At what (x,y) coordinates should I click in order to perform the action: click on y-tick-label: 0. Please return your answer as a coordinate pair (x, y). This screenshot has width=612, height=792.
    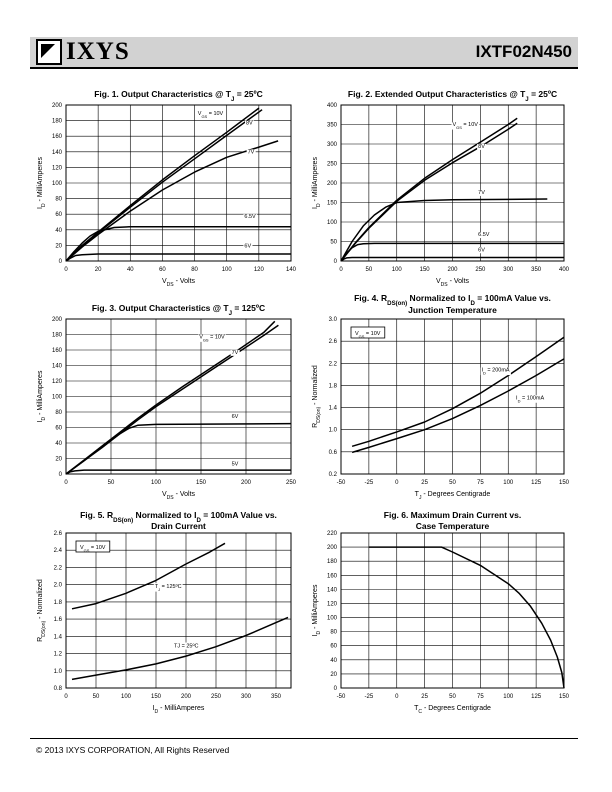
    Looking at the image, I should click on (61, 475).